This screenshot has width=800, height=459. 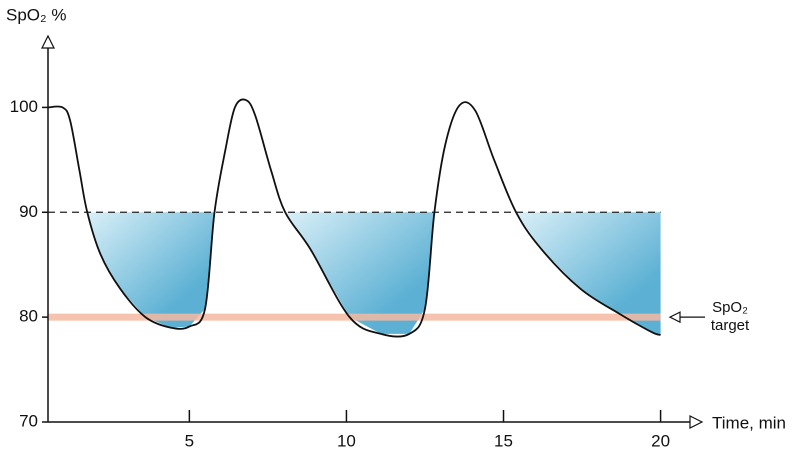 I want to click on x-tick-label: 15, so click(x=503, y=440).